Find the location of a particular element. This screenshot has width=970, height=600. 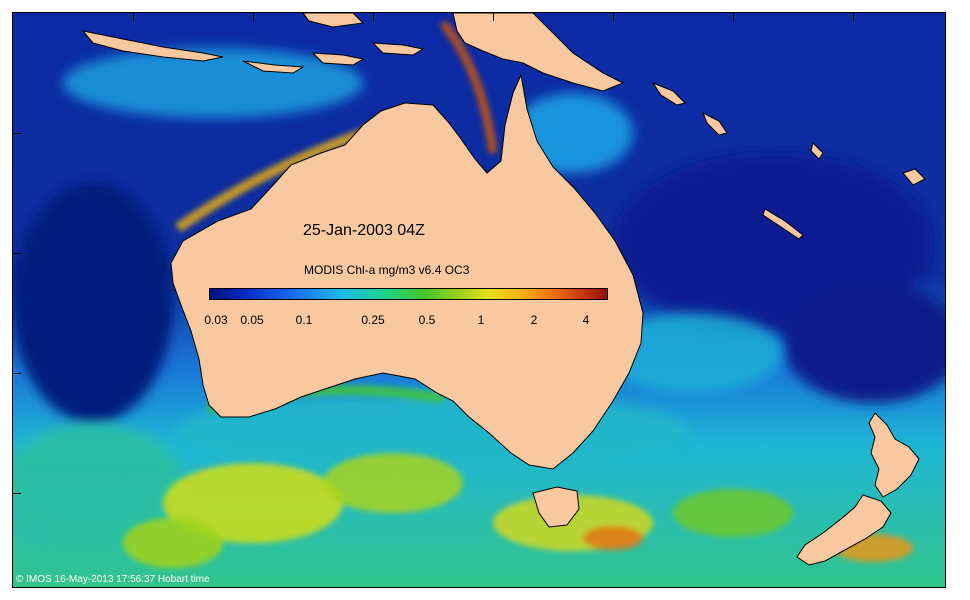

new-zealand-south-island is located at coordinates (844, 530).